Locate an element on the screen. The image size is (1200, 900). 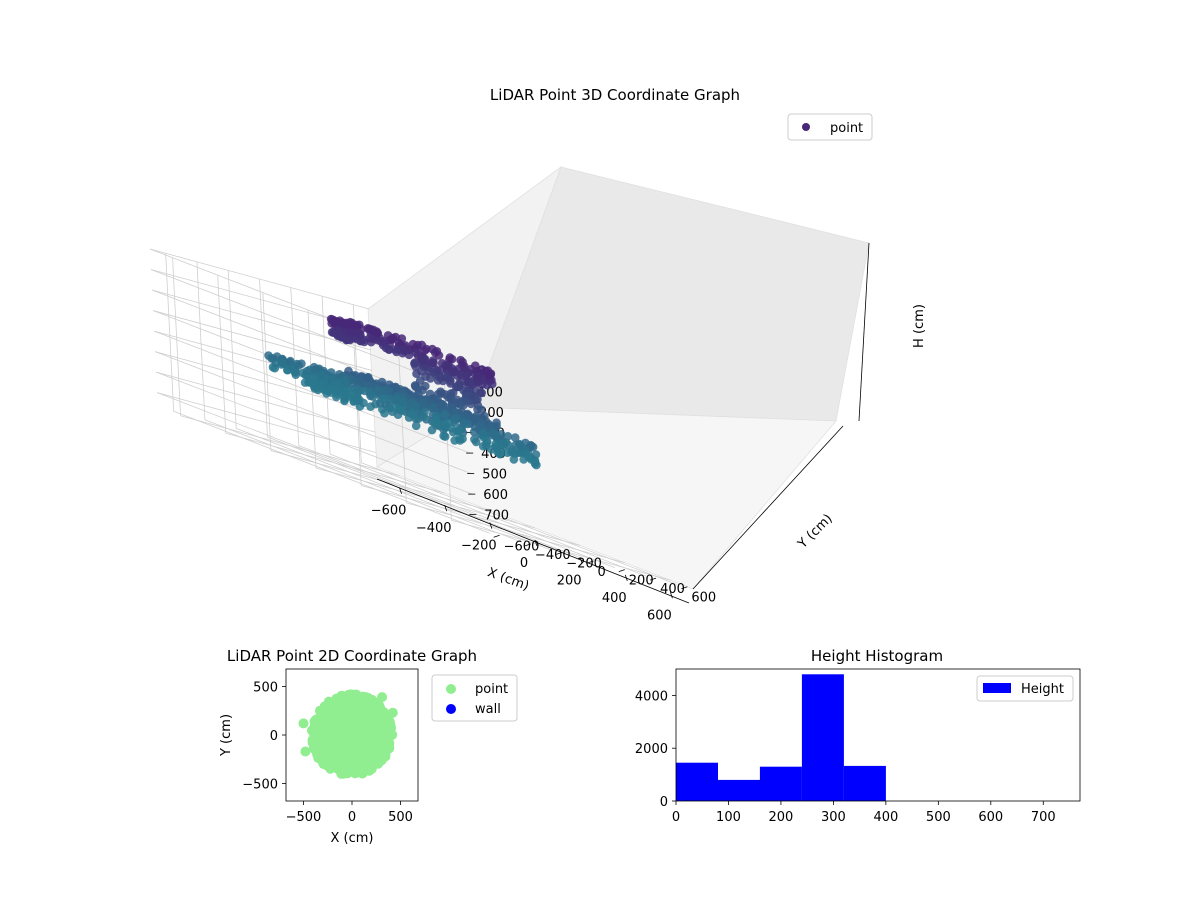
legend-label-point-3d: point is located at coordinates (846, 128).